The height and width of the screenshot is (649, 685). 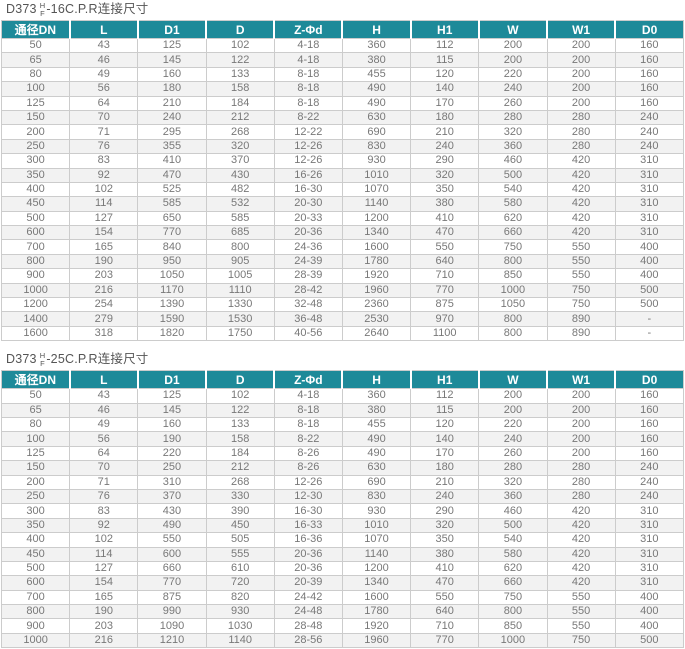 What do you see at coordinates (308, 233) in the screenshot?
I see `table-cell: 20-36` at bounding box center [308, 233].